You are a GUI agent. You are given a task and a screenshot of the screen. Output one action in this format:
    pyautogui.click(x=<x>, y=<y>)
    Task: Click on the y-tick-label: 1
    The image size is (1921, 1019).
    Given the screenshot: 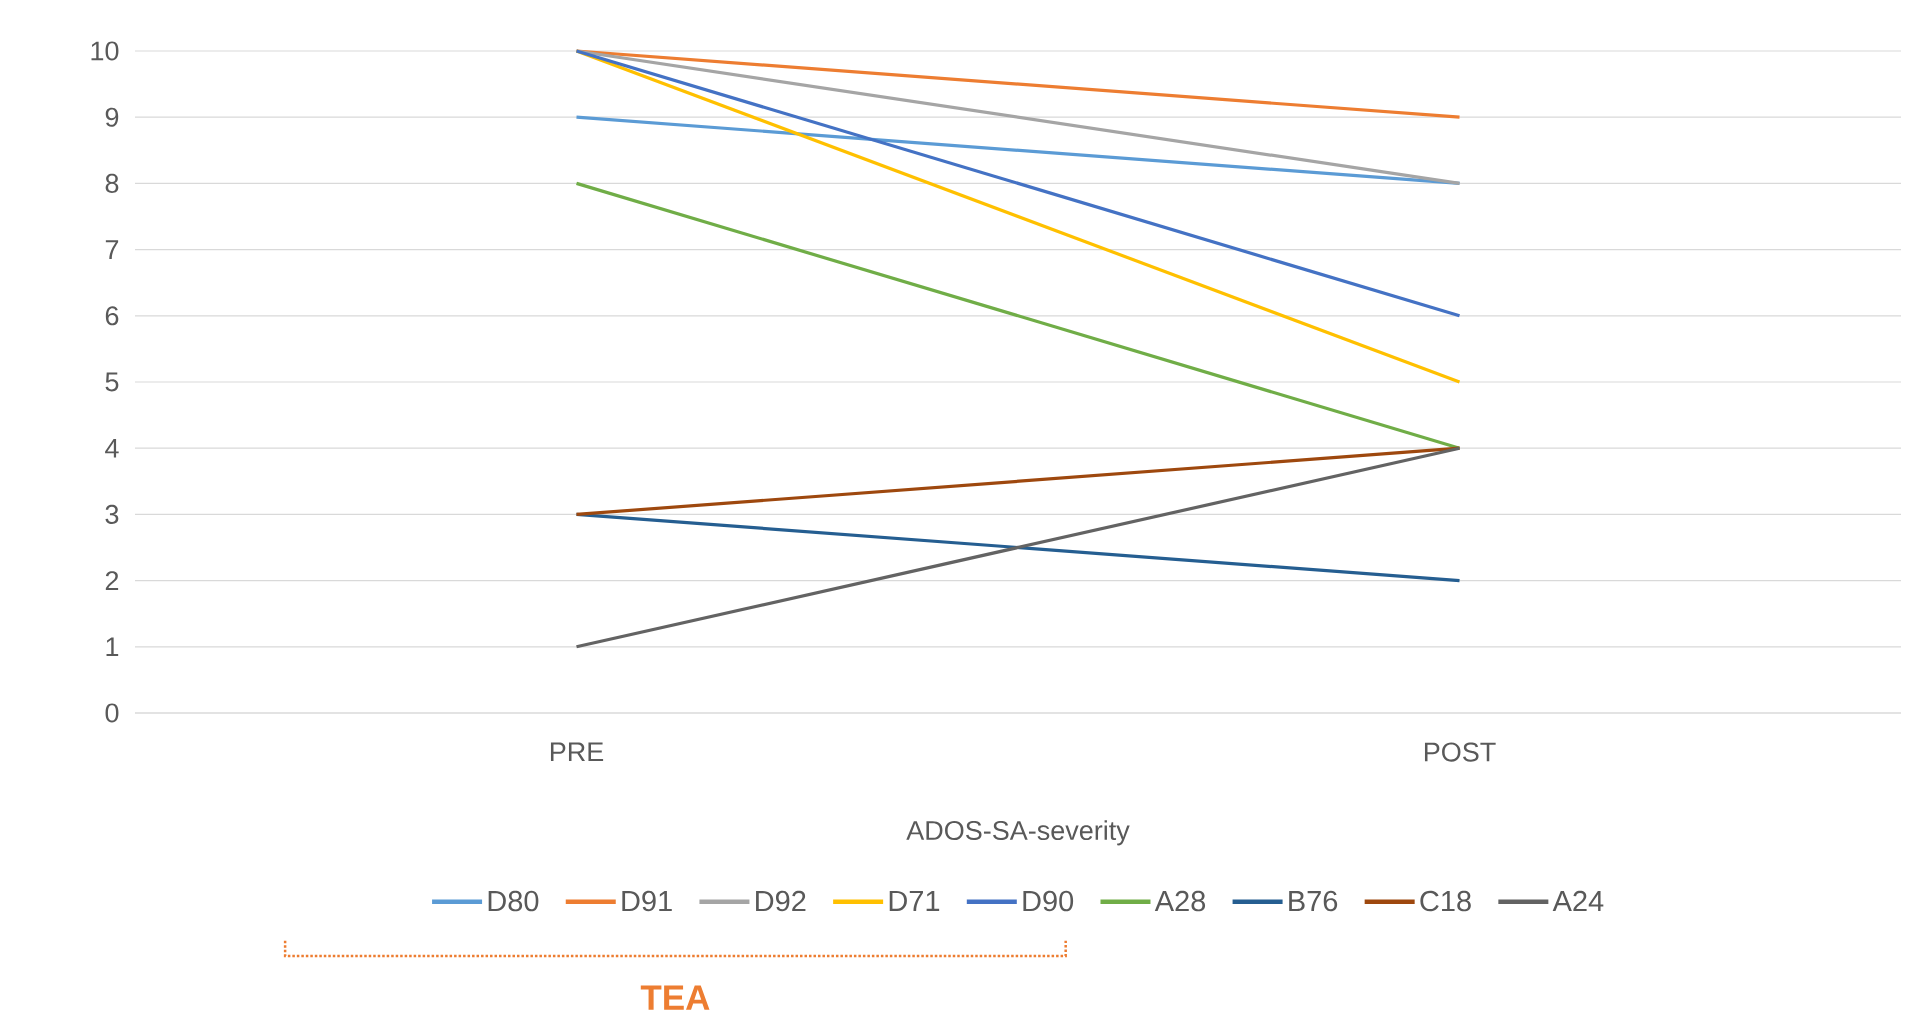 What is the action you would take?
    pyautogui.click(x=112, y=647)
    